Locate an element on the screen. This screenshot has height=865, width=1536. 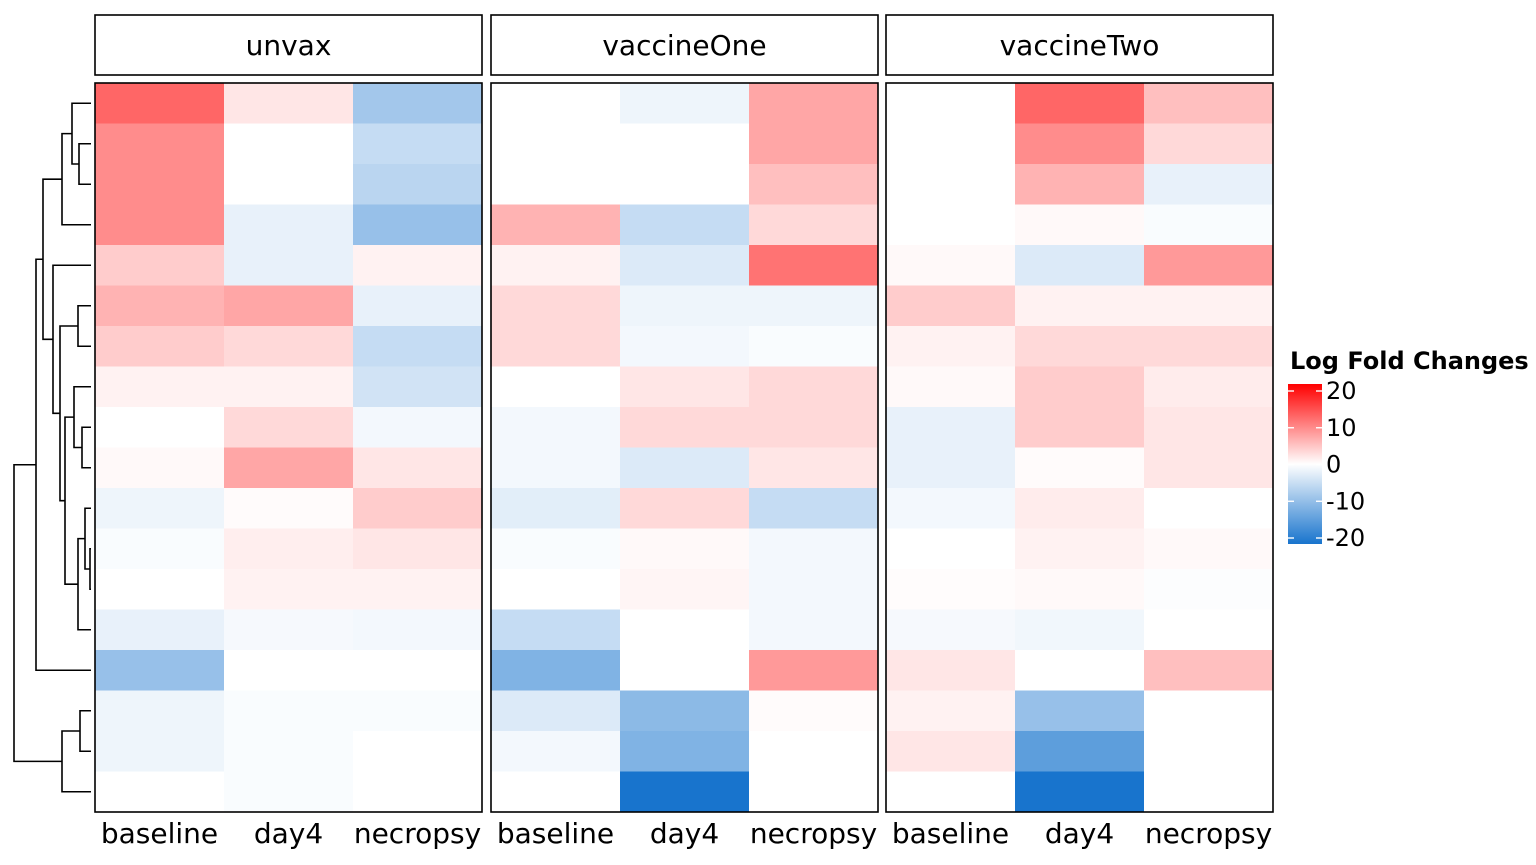
legend-tick-label: 20 is located at coordinates (1341, 391).